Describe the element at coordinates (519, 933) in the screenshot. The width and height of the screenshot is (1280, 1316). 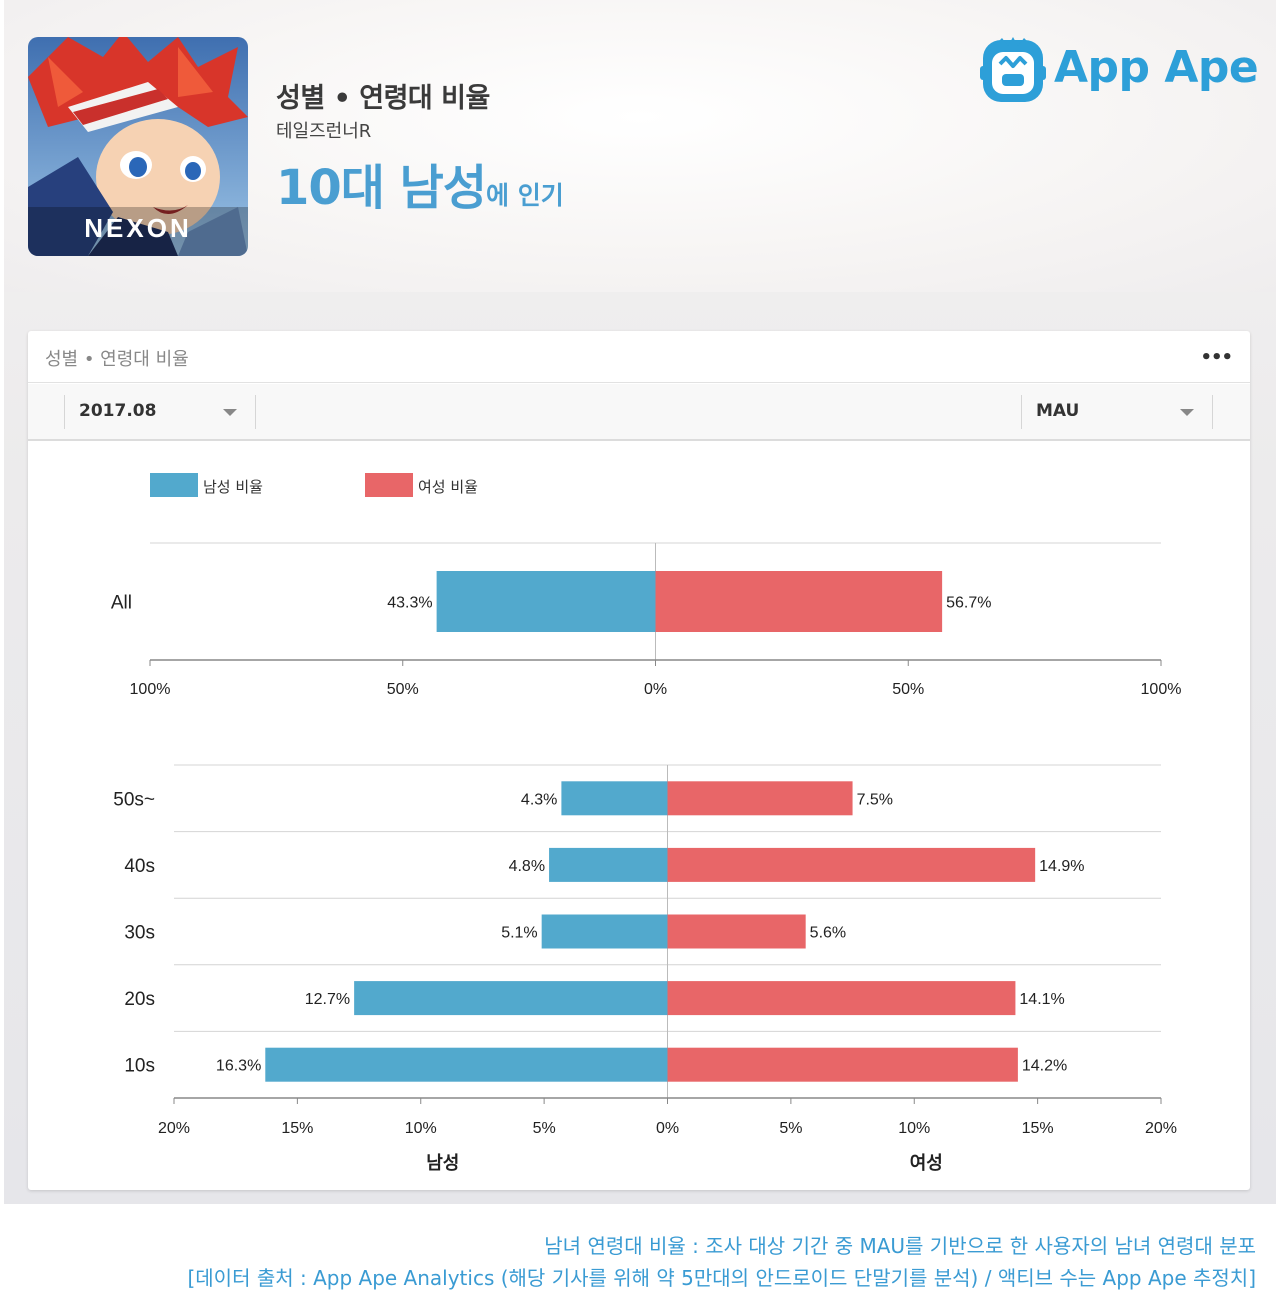
I see `data-label-male: 5.1%` at that location.